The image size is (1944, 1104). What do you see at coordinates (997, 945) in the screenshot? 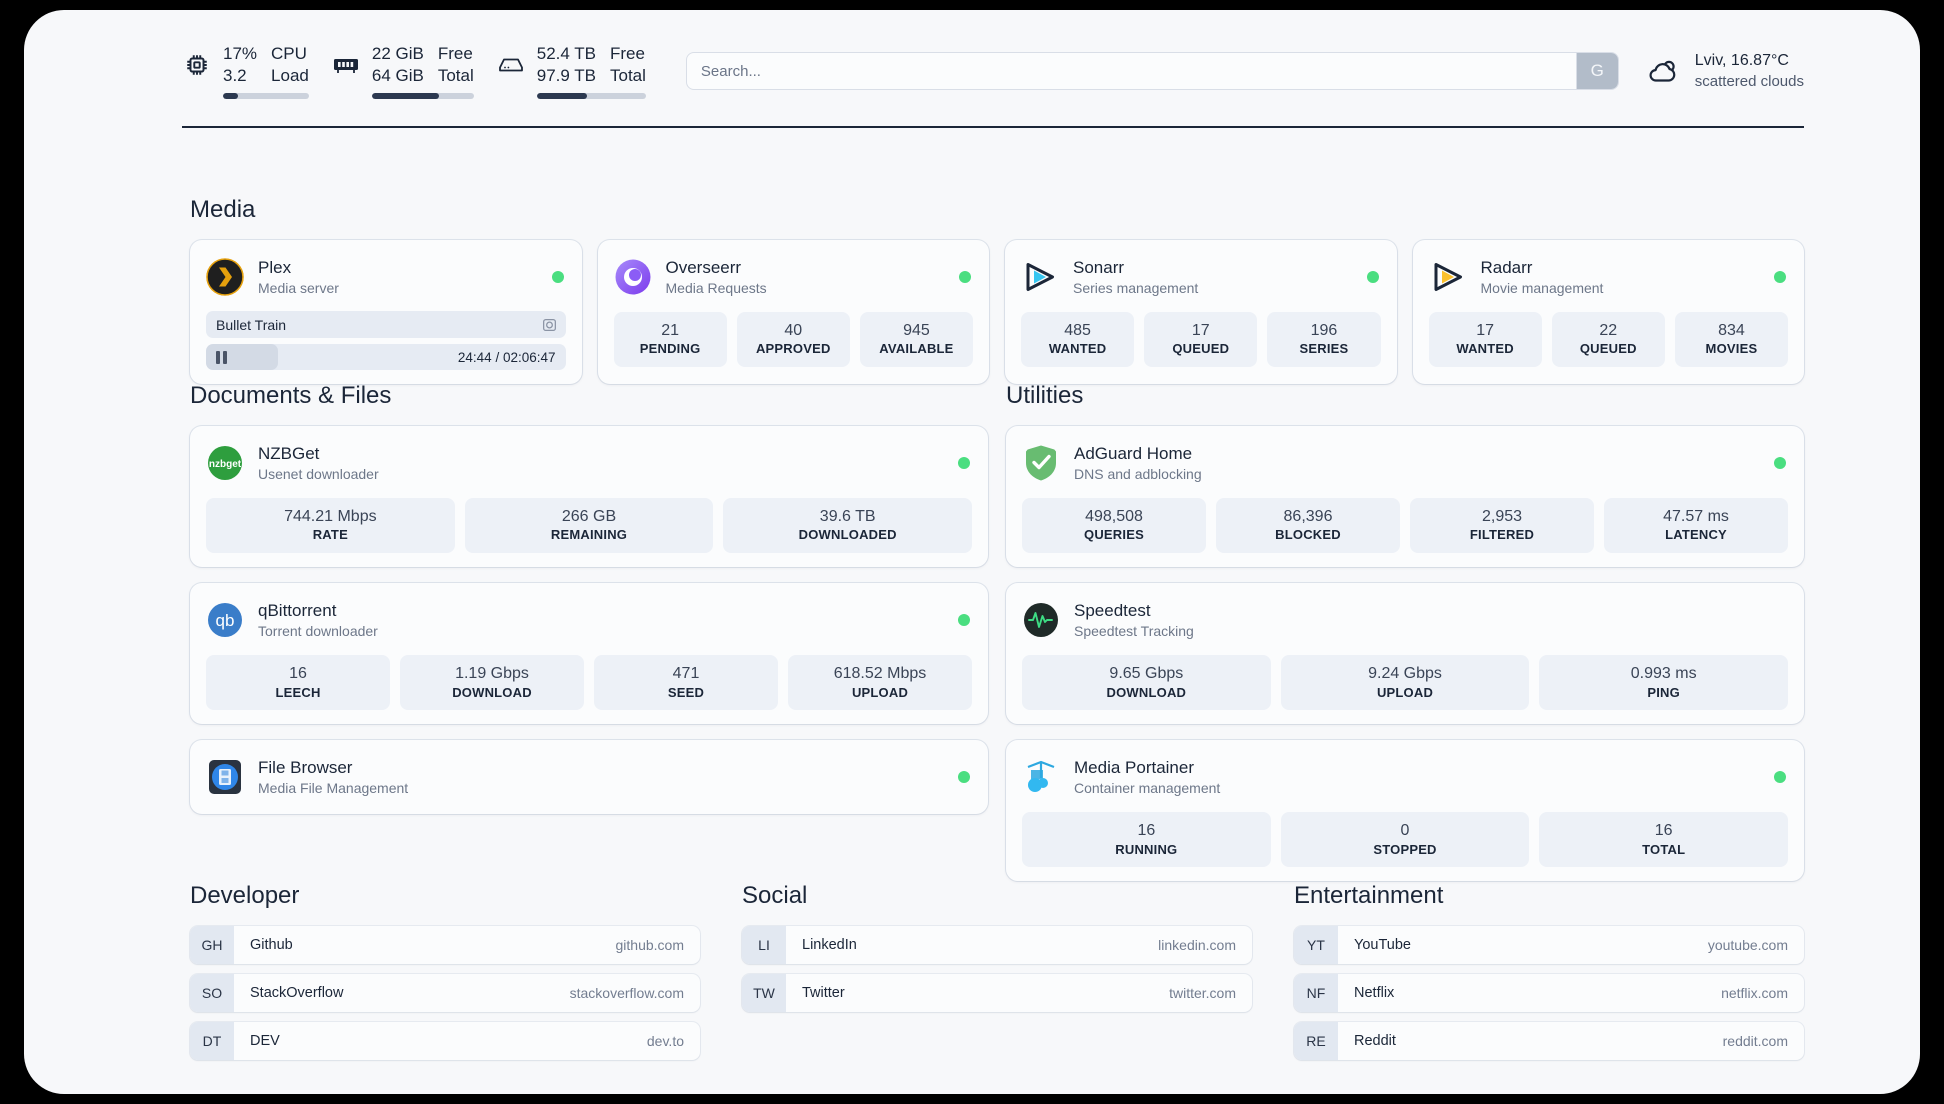
I see `bookmark-item-linkedin: LI LinkedIn linkedin.com` at bounding box center [997, 945].